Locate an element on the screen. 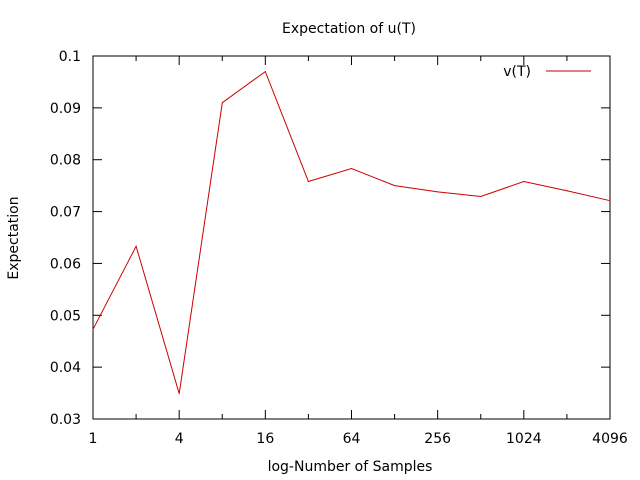  y-tick-label: 0.08 is located at coordinates (65, 161).